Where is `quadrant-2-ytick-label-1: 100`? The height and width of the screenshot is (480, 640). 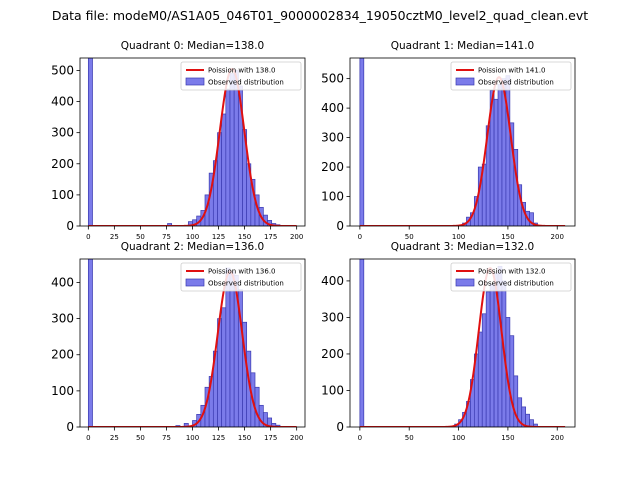
quadrant-2-ytick-label-1: 100 is located at coordinates (62, 391).